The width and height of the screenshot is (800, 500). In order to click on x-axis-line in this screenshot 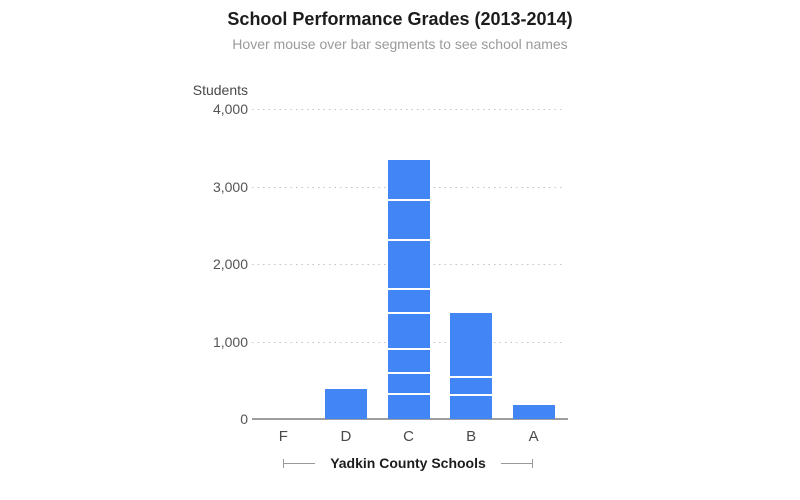, I will do `click(410, 419)`.